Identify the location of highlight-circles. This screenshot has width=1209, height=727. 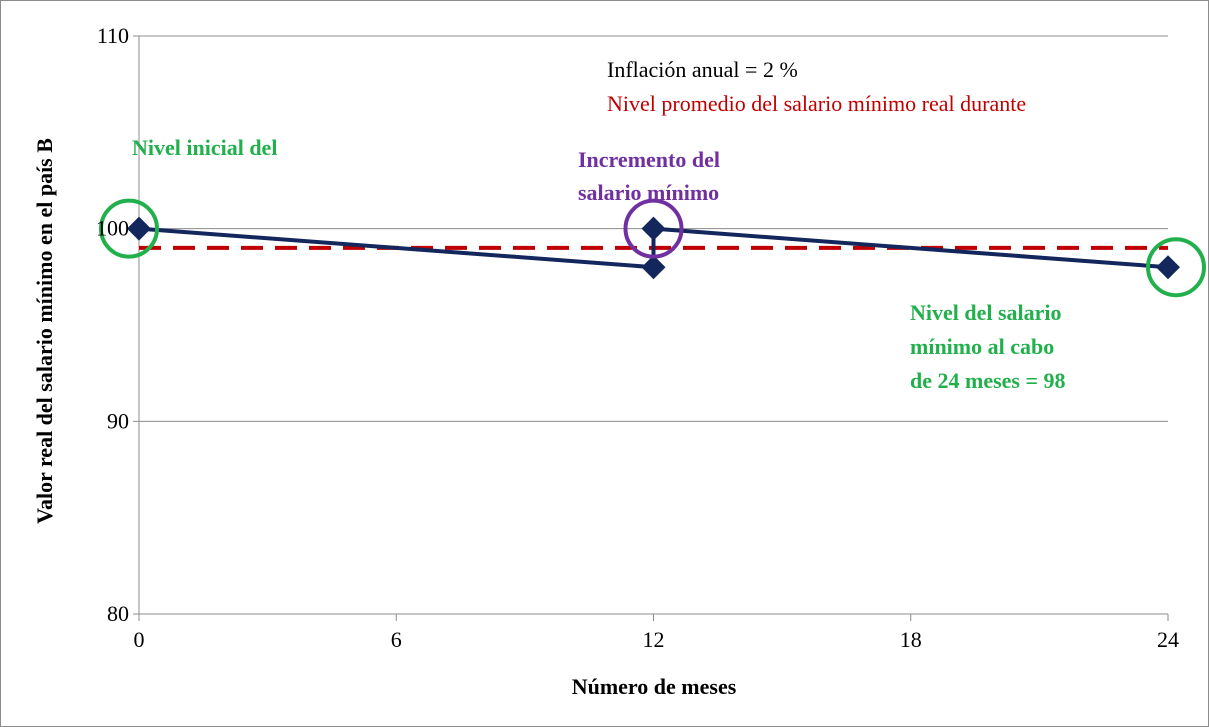
(652, 248).